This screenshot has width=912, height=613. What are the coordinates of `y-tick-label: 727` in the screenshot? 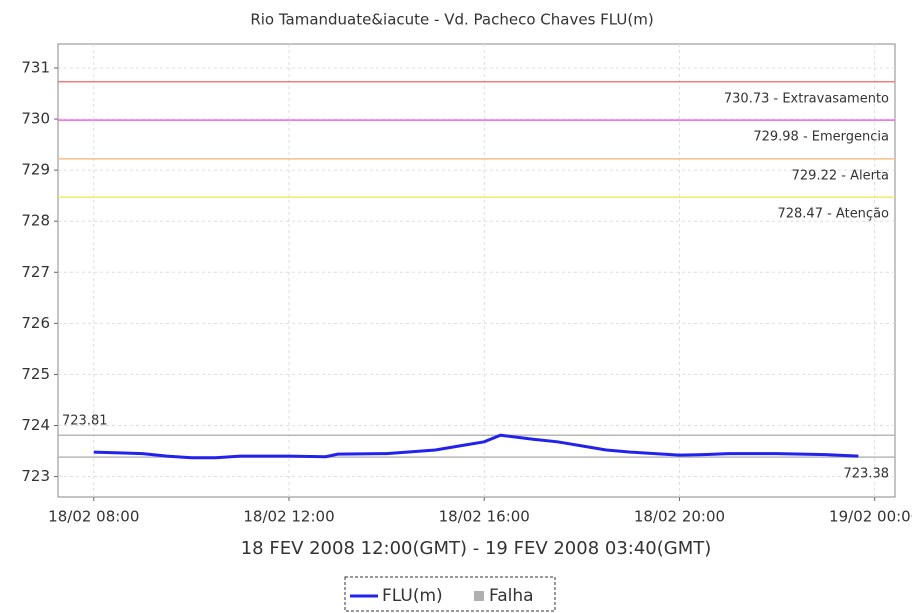 It's located at (35, 272).